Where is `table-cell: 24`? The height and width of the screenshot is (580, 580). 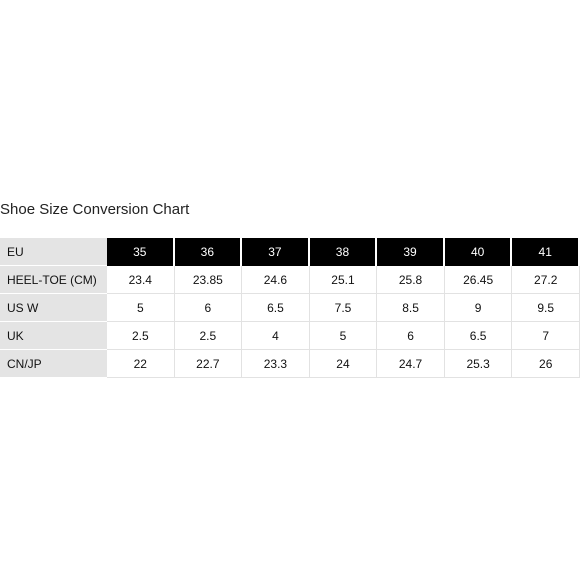
table-cell: 24 is located at coordinates (343, 364).